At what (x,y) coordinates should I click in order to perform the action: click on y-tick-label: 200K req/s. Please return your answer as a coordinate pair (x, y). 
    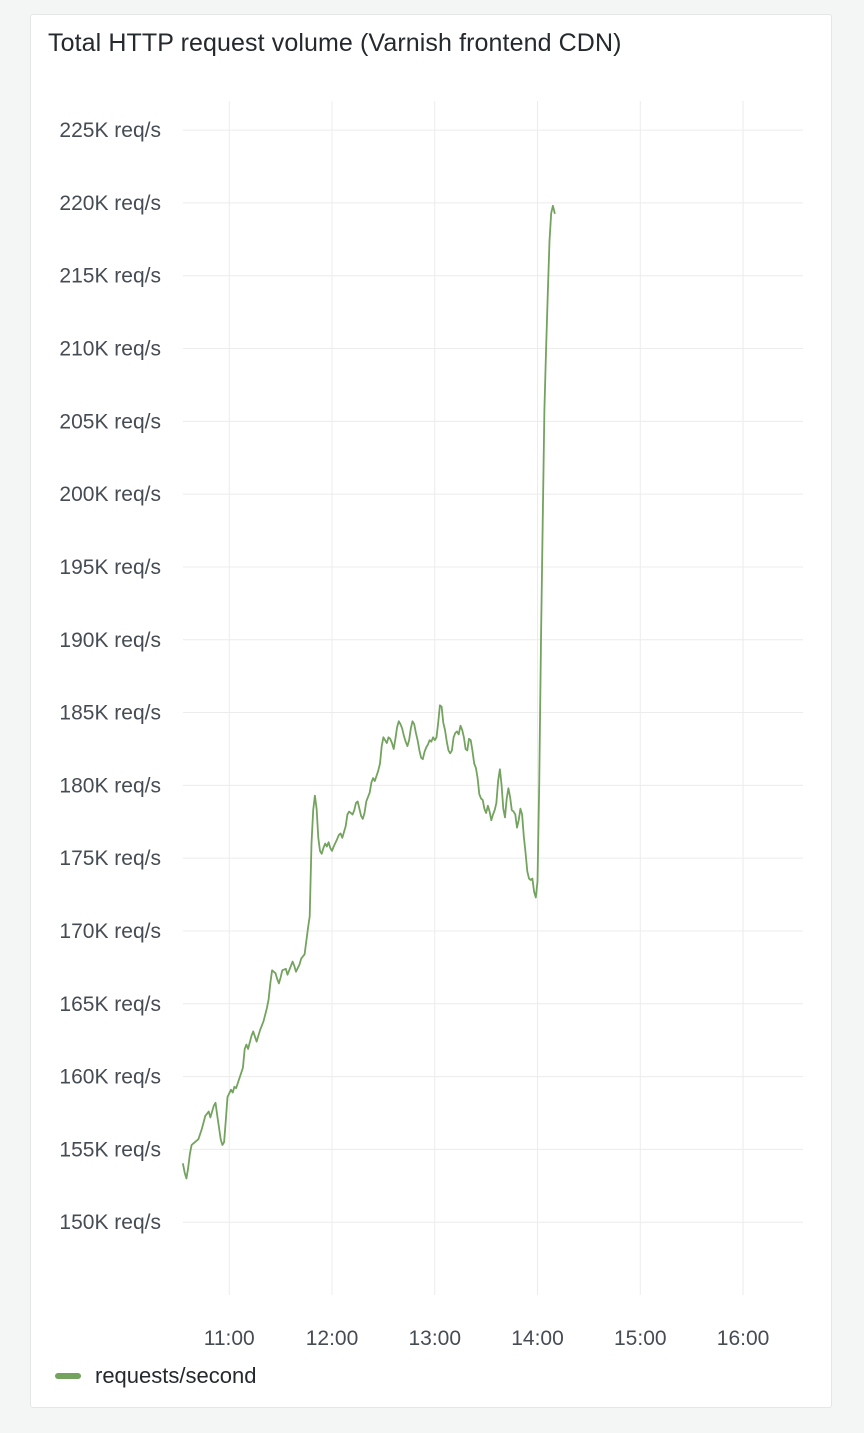
    Looking at the image, I should click on (110, 494).